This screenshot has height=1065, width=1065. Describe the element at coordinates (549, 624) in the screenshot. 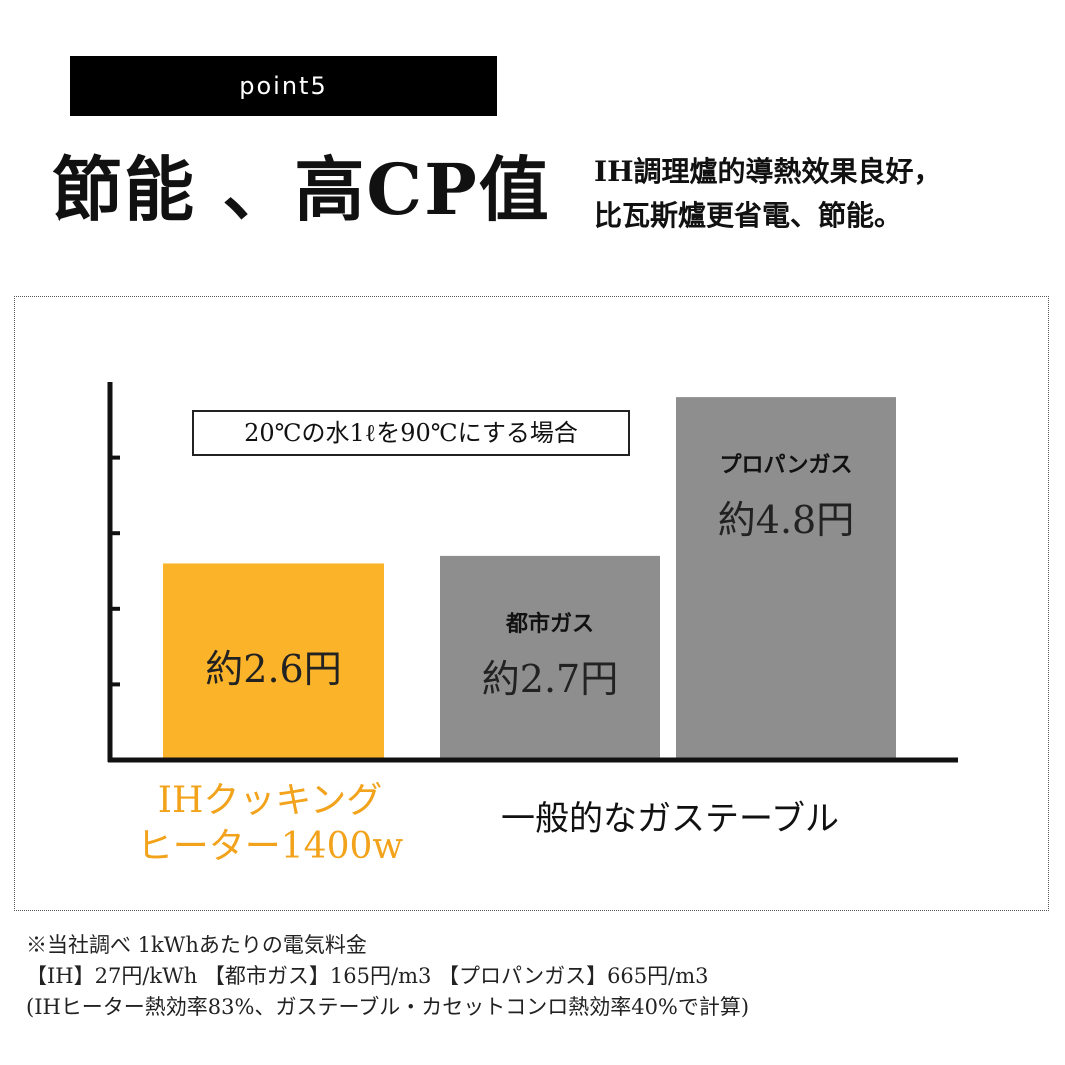

I see `bar-name-city-gas: 都市ガス` at that location.